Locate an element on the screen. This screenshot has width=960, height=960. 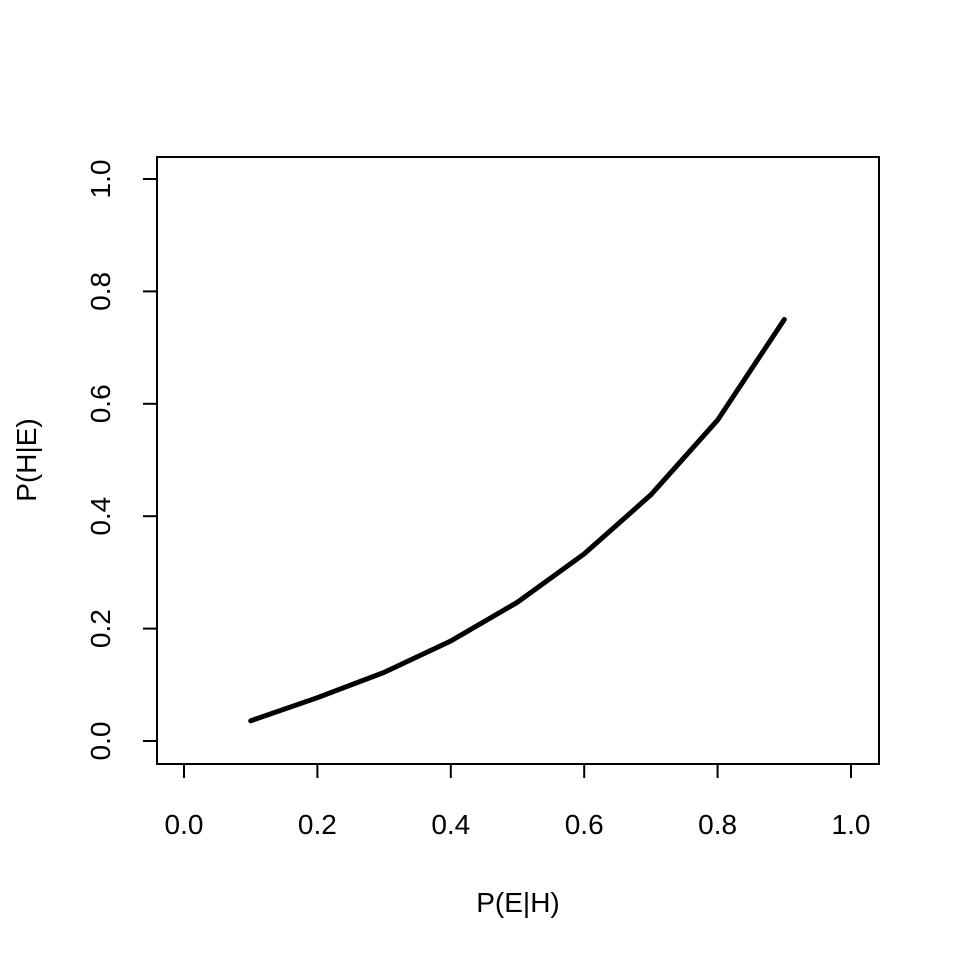
x-tick-label: 0.6 is located at coordinates (584, 824).